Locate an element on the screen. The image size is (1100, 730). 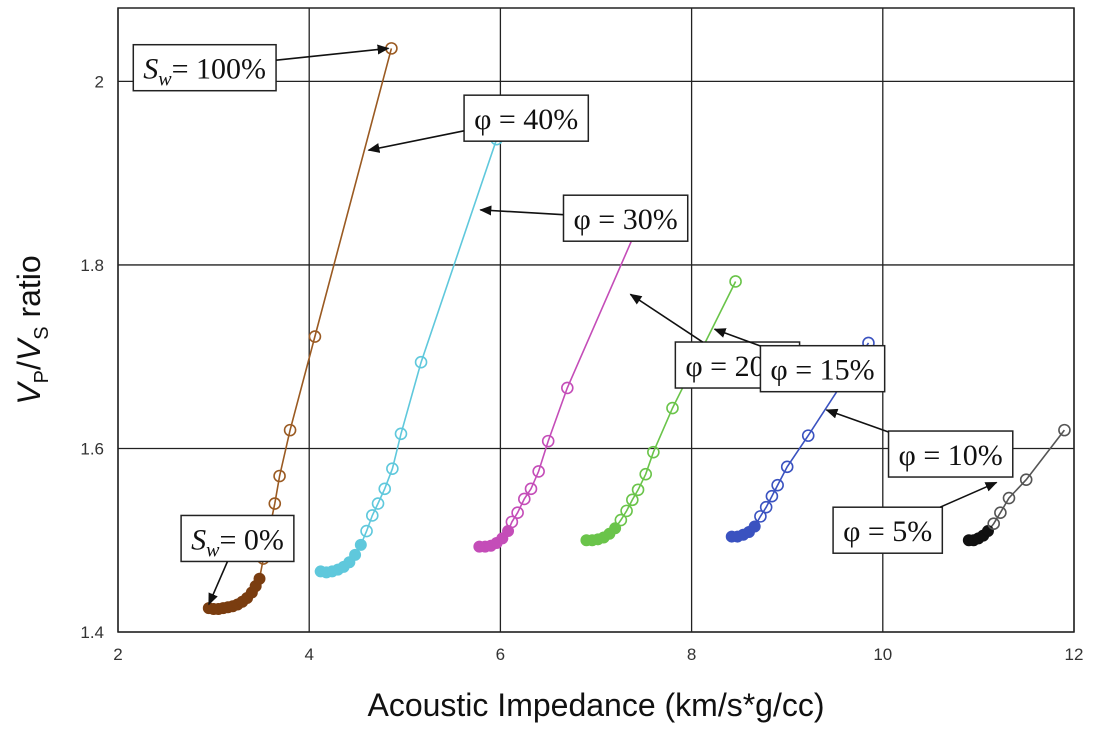
x-tick-label-1: 4 is located at coordinates (308, 654).